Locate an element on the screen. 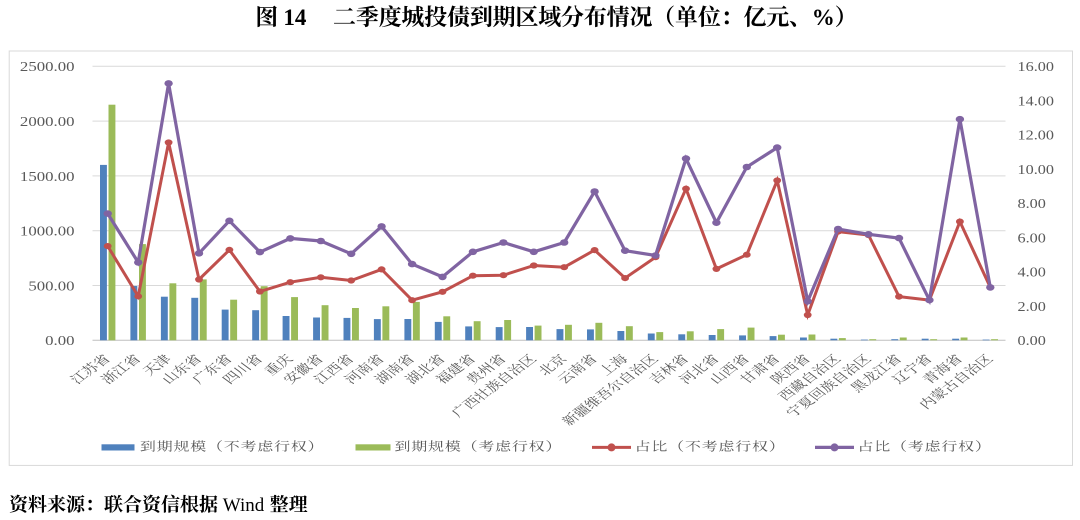 Image resolution: width=1080 pixels, height=520 pixels. svg-text: 2500.00 is located at coordinates (47, 66).